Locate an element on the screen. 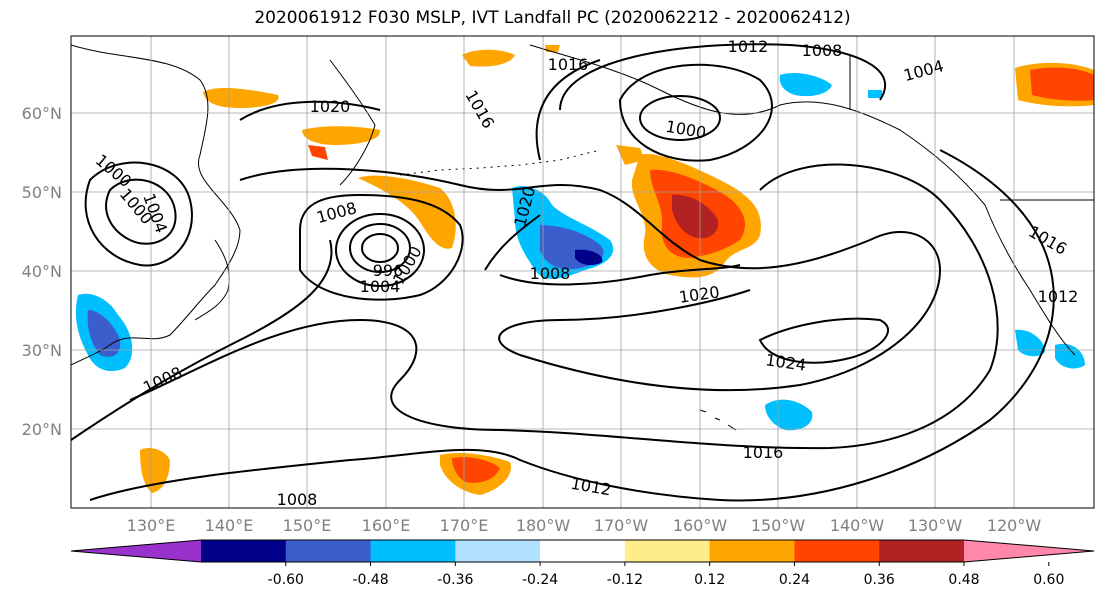 The image size is (1105, 601). colorbar-tick-label: 0.48 is located at coordinates (963, 580).